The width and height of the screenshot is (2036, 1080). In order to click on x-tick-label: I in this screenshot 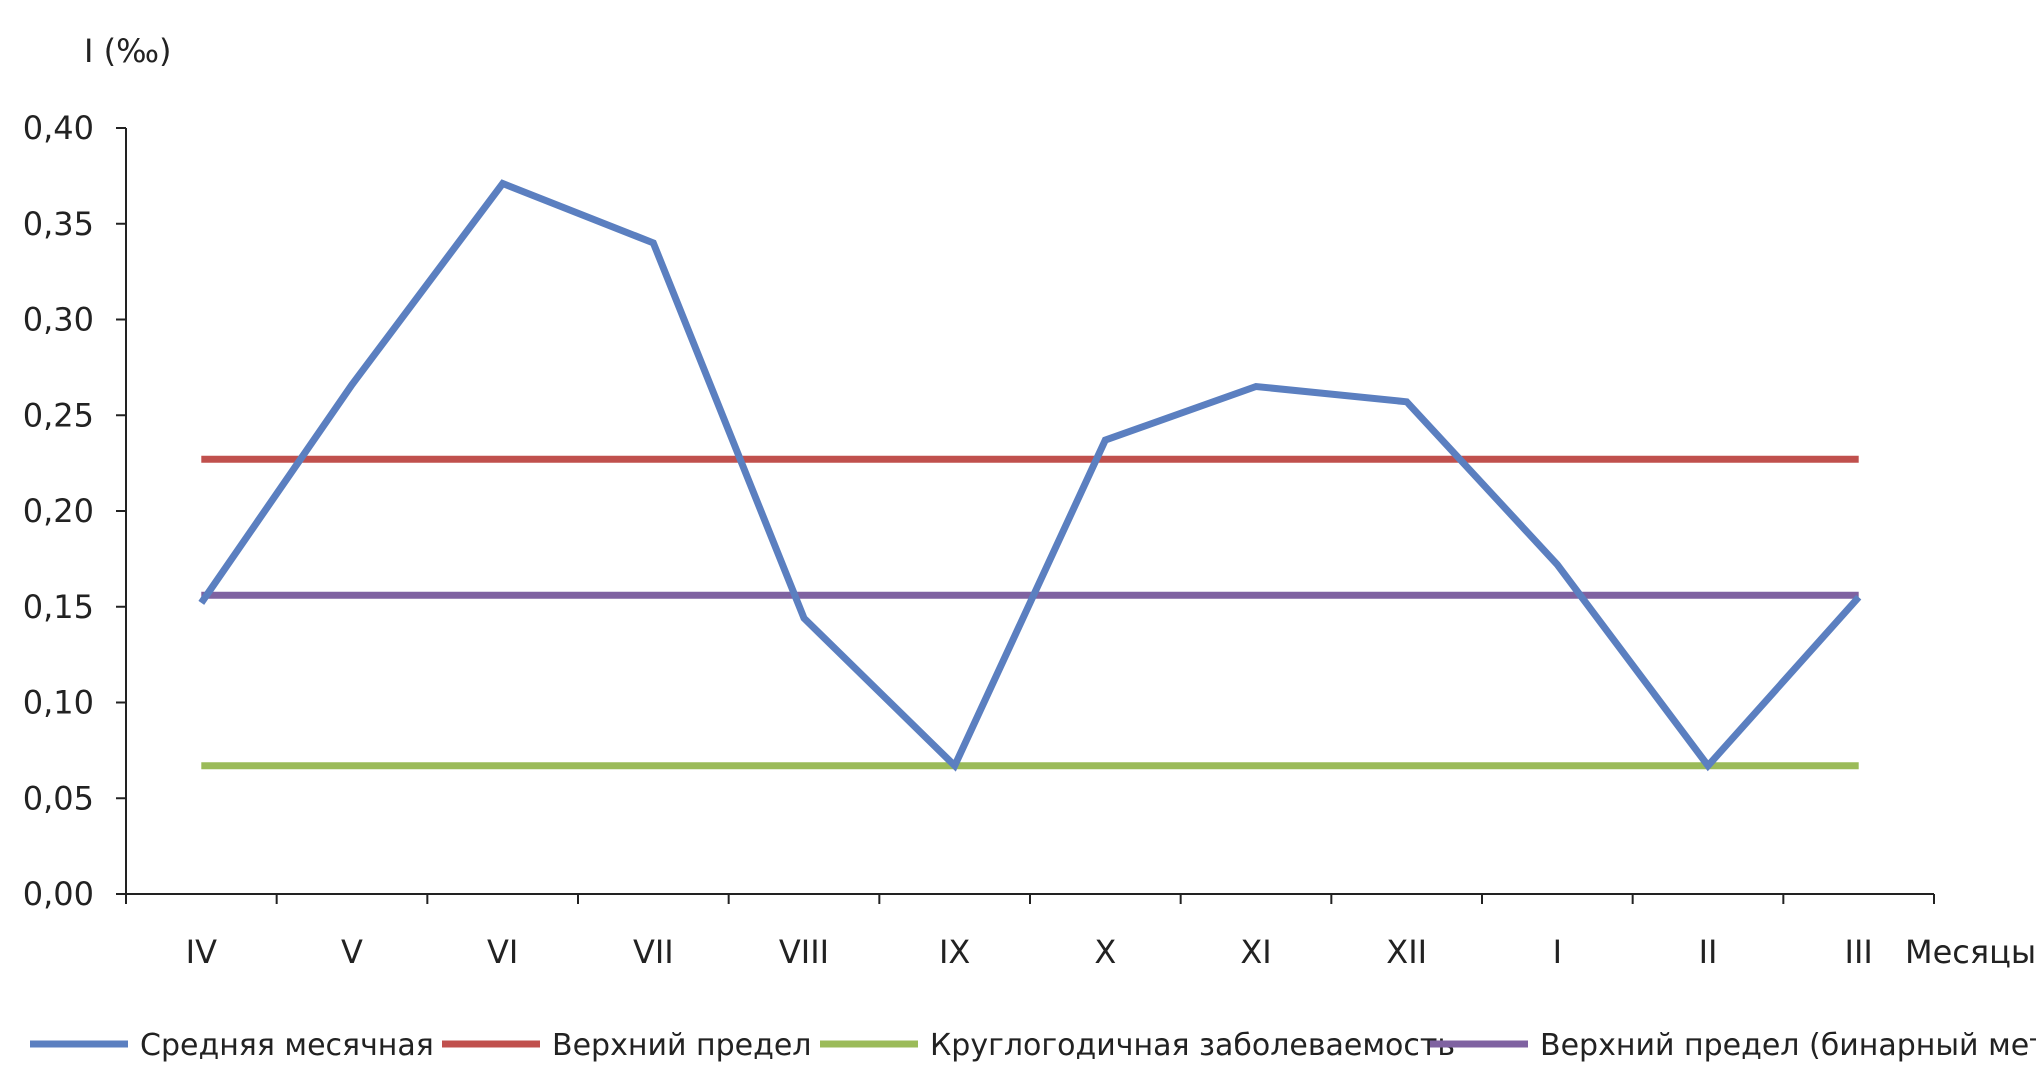, I will do `click(1557, 952)`.